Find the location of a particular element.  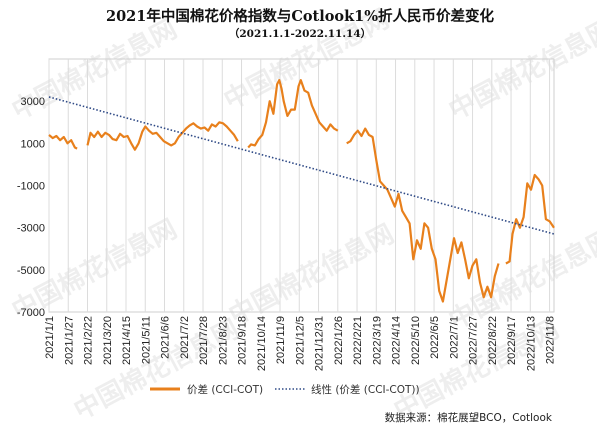

x-tick-label: 2021/12/31 is located at coordinates (320, 343).